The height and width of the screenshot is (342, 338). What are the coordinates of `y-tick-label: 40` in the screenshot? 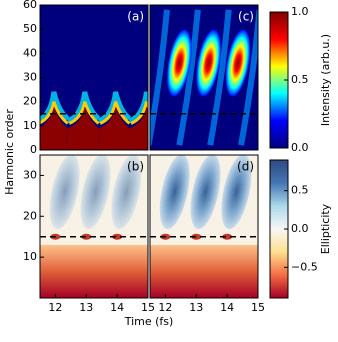 It's located at (30, 52).